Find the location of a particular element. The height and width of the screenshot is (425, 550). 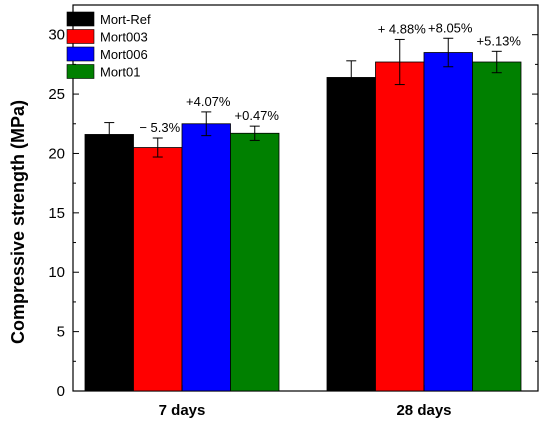

x-axis-labels: 7 days 28 days is located at coordinates (305, 402).